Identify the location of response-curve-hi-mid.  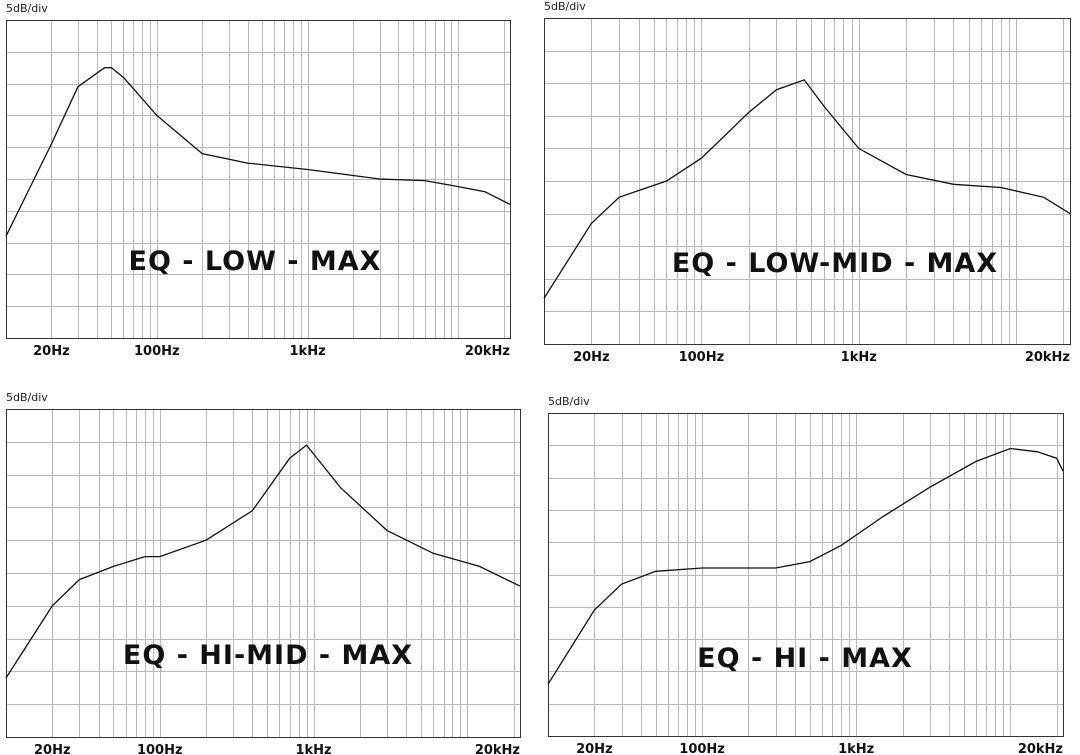
(263, 561).